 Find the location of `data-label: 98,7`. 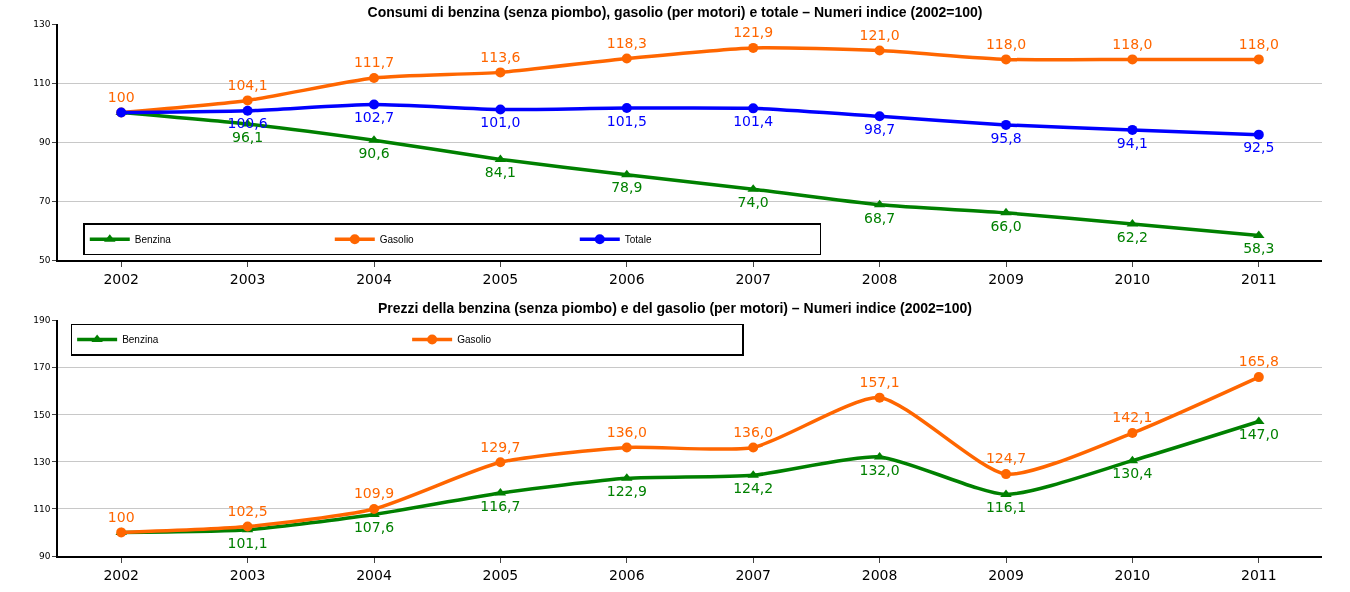

data-label: 98,7 is located at coordinates (880, 129).